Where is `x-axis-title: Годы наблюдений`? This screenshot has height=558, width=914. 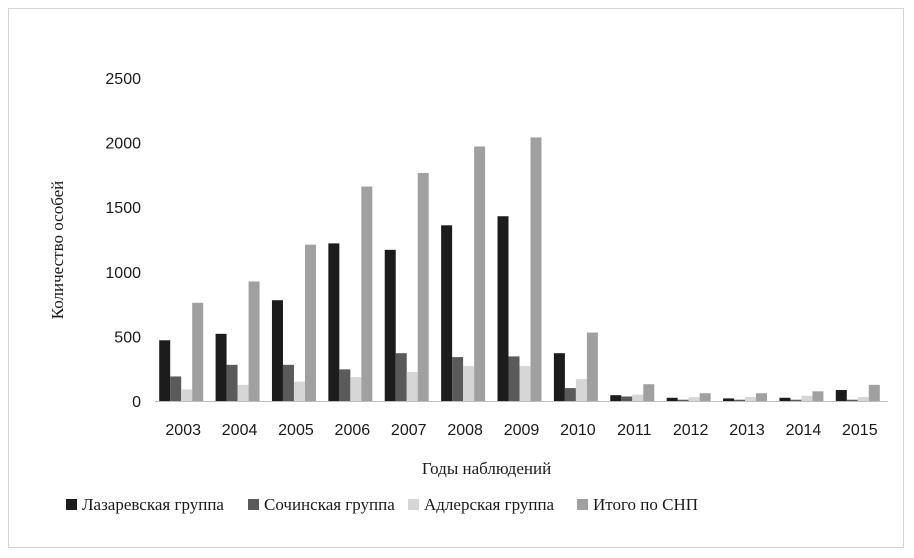
x-axis-title: Годы наблюдений is located at coordinates (486, 468).